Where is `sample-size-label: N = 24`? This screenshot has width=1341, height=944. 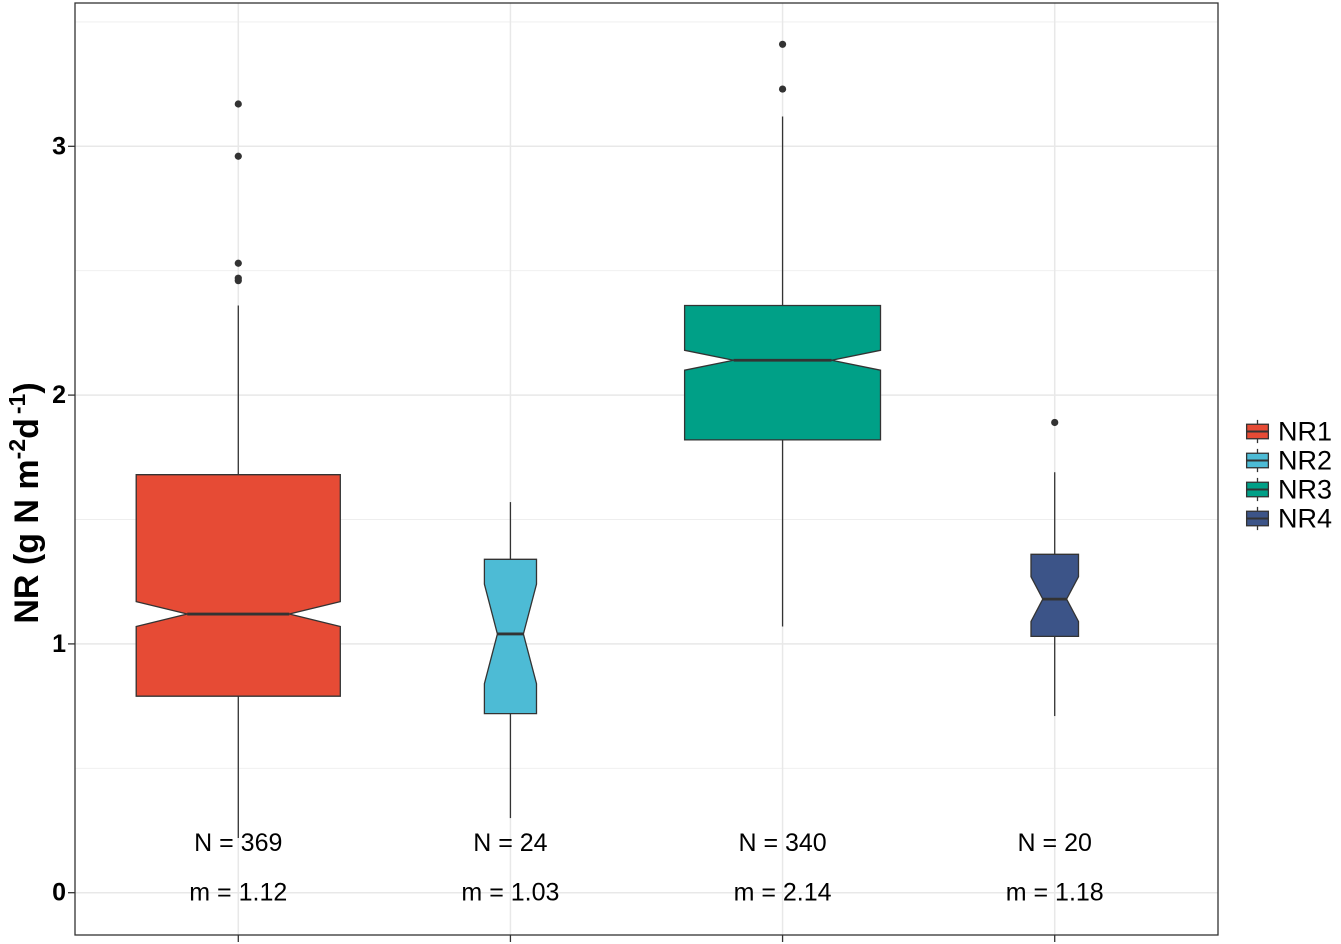
sample-size-label: N = 24 is located at coordinates (510, 843).